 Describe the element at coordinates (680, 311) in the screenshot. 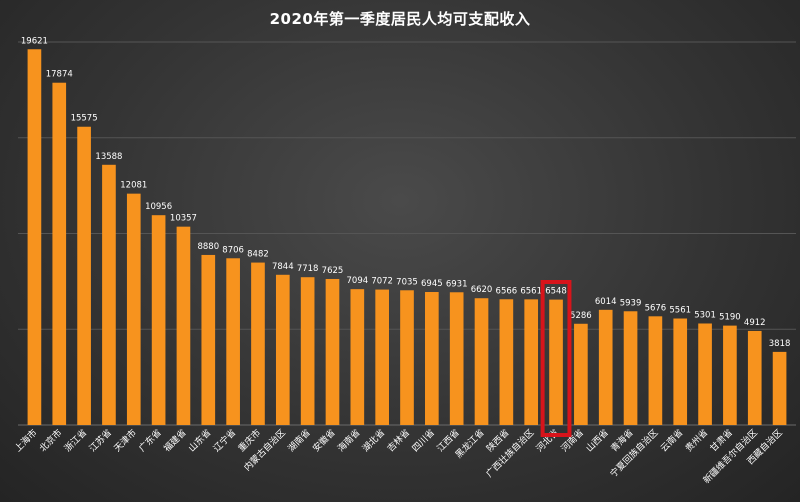

I see `value-label: 5561` at that location.